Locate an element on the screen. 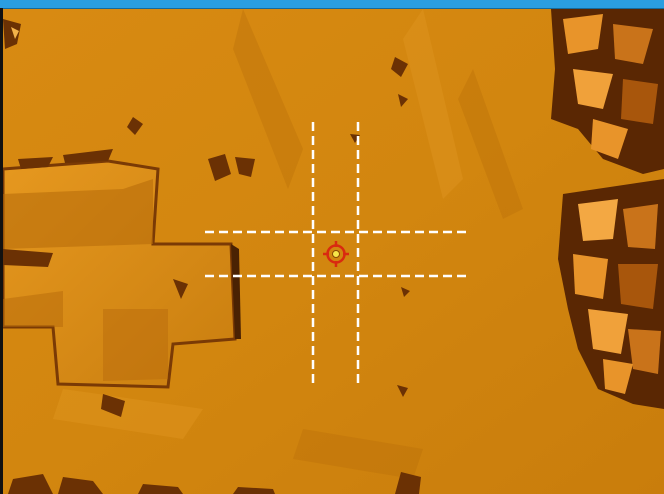 This screenshot has height=494, width=664. title-bar is located at coordinates (332, 4).